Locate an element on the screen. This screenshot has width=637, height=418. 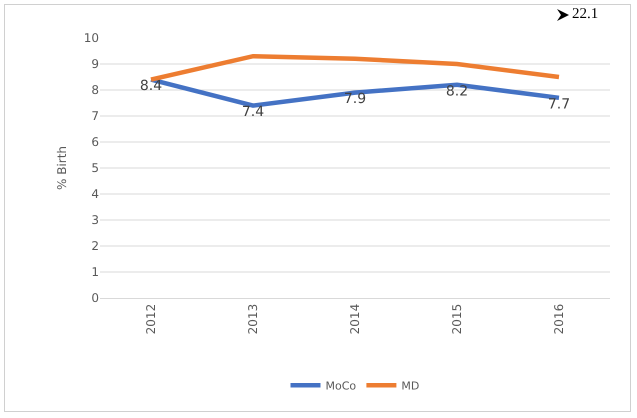
y-tick-label: 7 is located at coordinates (95, 116).